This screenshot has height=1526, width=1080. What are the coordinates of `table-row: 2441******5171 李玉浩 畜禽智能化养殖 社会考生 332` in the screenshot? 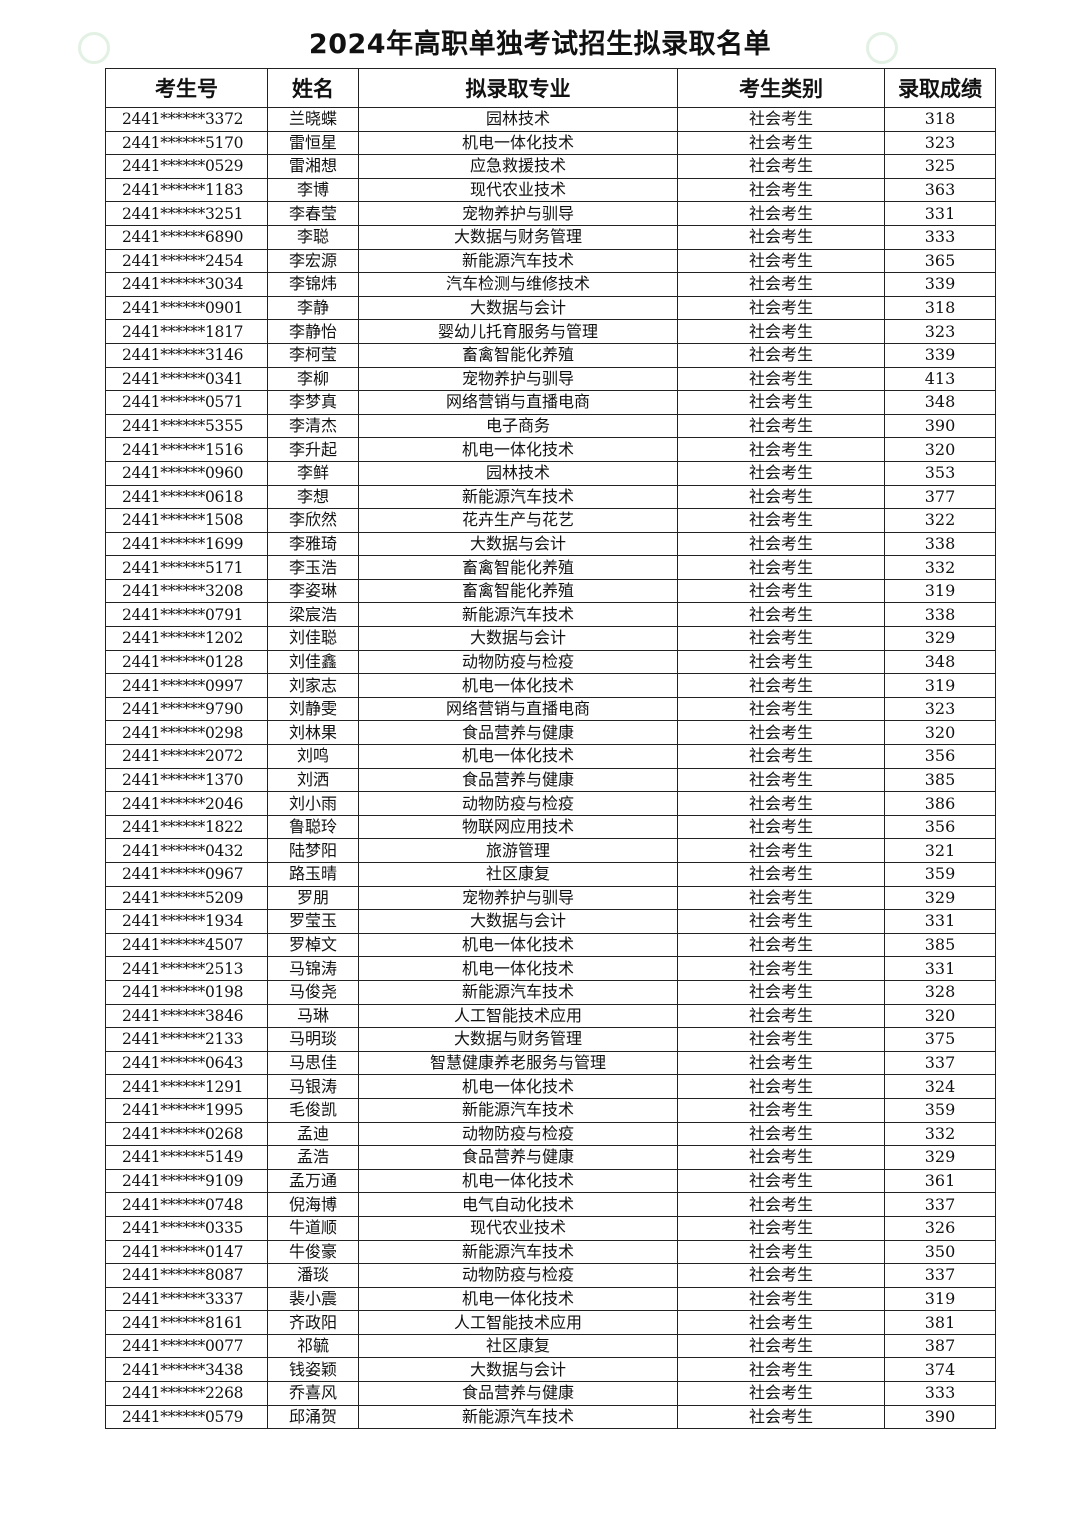 It's located at (550, 567).